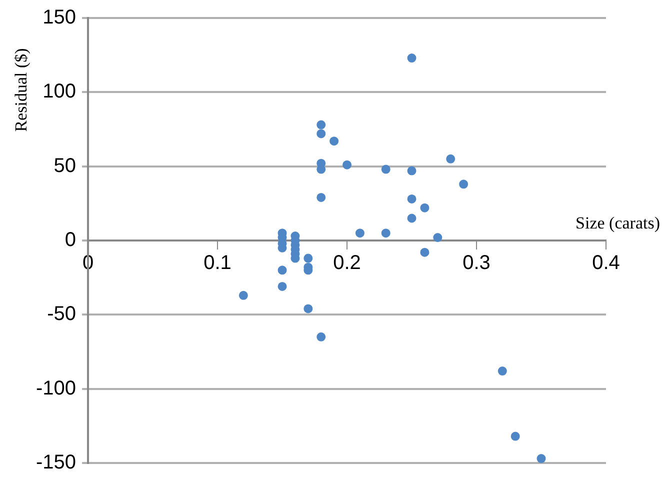 Image resolution: width=663 pixels, height=481 pixels. What do you see at coordinates (59, 91) in the screenshot?
I see `y-tick-label: 100` at bounding box center [59, 91].